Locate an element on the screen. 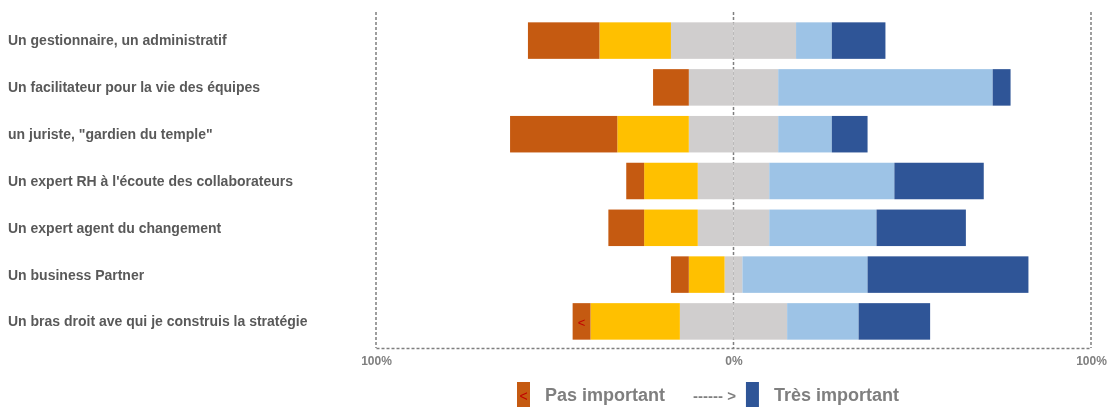 The height and width of the screenshot is (410, 1115). legend-label: Très important is located at coordinates (836, 395).